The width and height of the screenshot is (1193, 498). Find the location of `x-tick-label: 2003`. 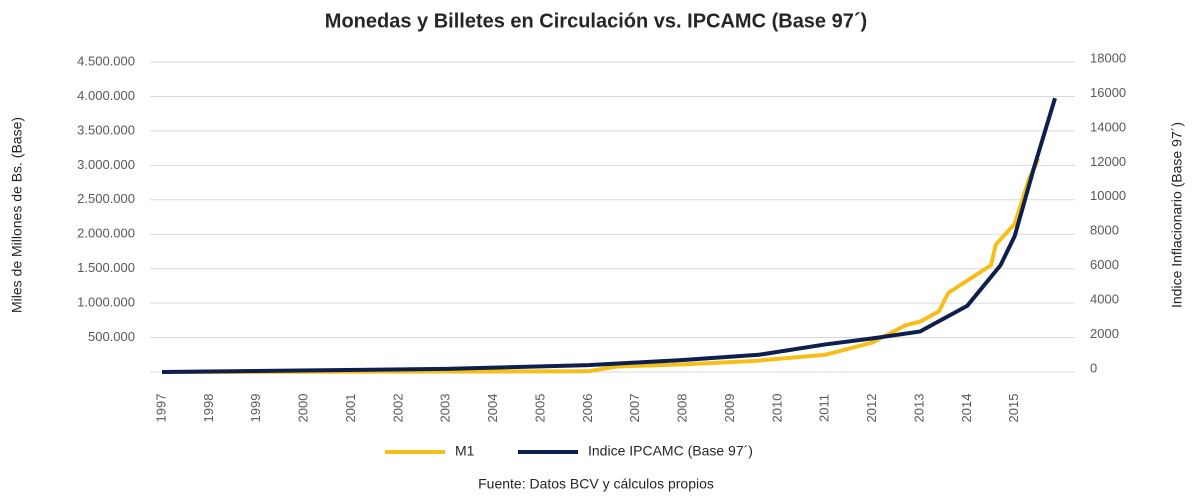

x-tick-label: 2003 is located at coordinates (445, 408).